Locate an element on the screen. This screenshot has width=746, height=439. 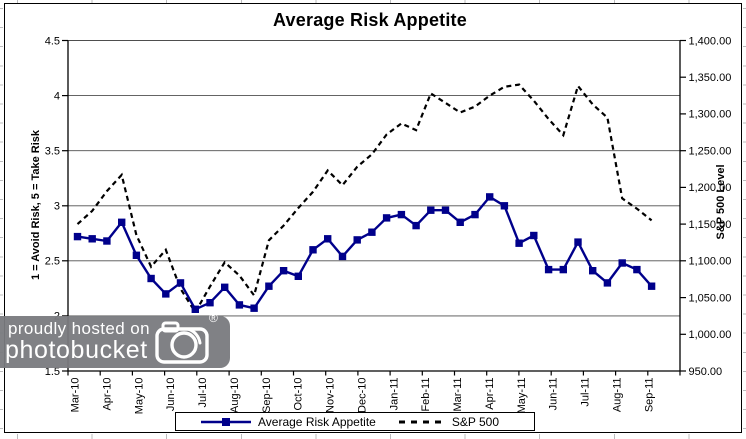
legend-item-risk-appetite: Average Risk Appetite is located at coordinates (288, 422).